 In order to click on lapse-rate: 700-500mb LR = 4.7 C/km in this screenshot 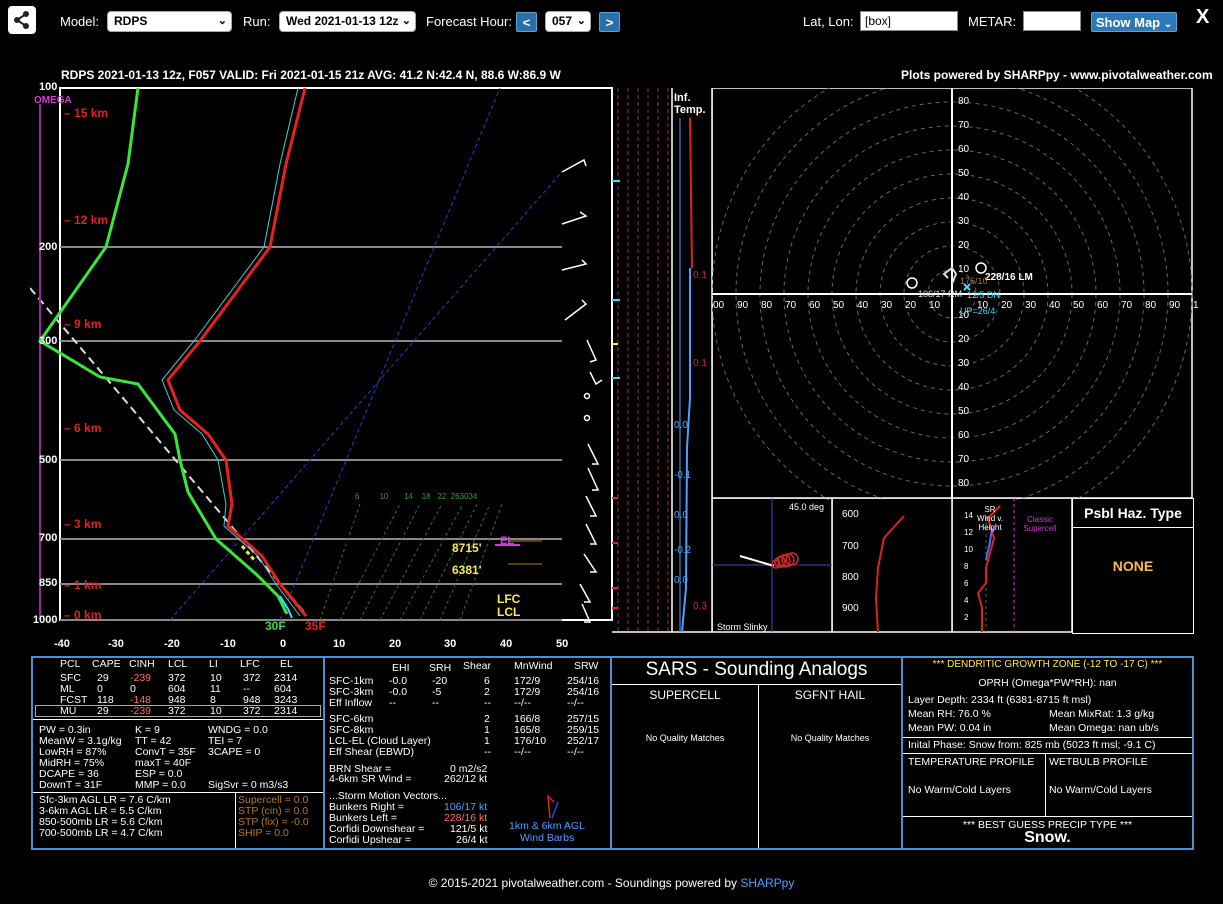, I will do `click(101, 833)`.